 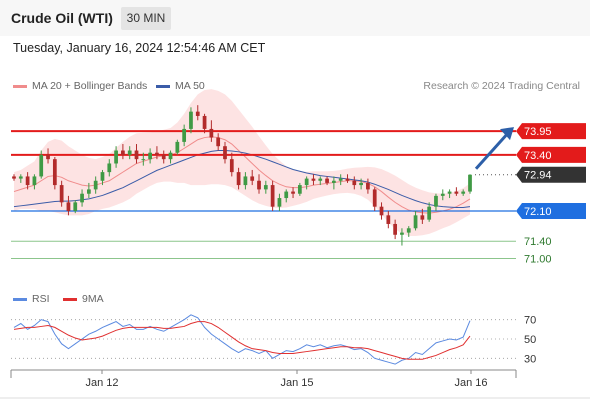 I want to click on level-tag-72-94: 72.94, so click(x=551, y=174).